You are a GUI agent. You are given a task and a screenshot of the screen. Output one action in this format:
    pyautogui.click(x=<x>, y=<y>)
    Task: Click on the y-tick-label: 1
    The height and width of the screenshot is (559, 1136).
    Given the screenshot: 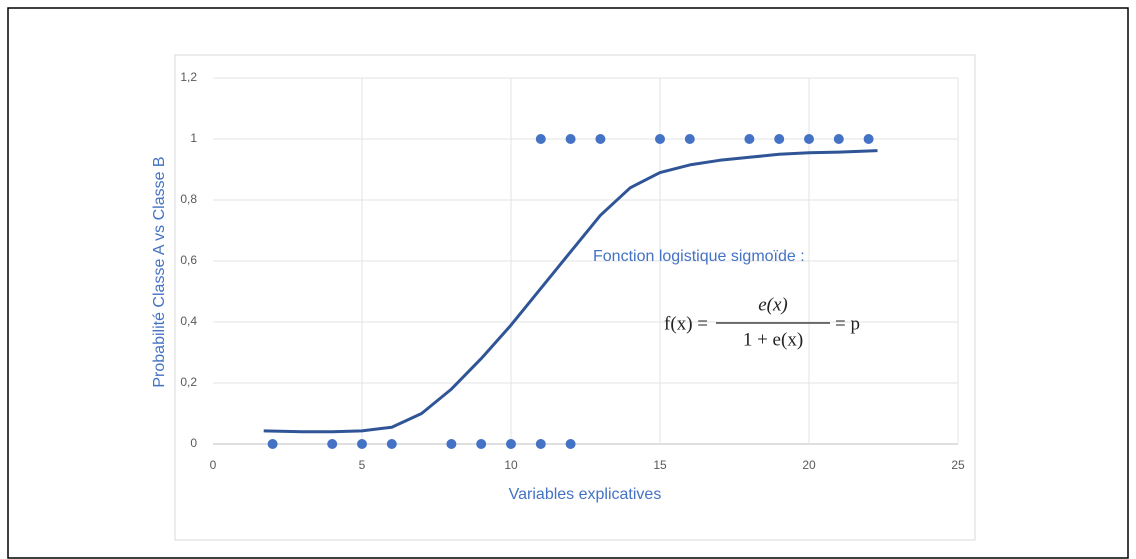 What is the action you would take?
    pyautogui.click(x=193, y=138)
    